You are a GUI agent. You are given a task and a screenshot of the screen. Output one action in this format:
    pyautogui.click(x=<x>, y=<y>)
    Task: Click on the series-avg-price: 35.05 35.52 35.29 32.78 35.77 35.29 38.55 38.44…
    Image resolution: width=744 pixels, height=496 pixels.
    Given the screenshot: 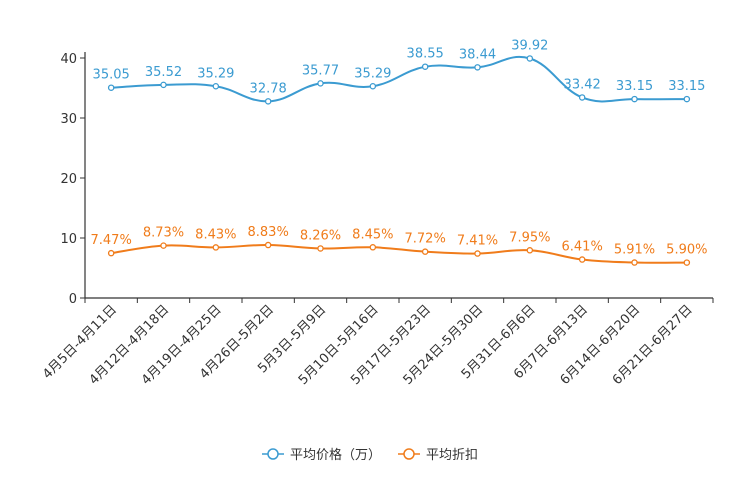 What is the action you would take?
    pyautogui.click(x=399, y=71)
    